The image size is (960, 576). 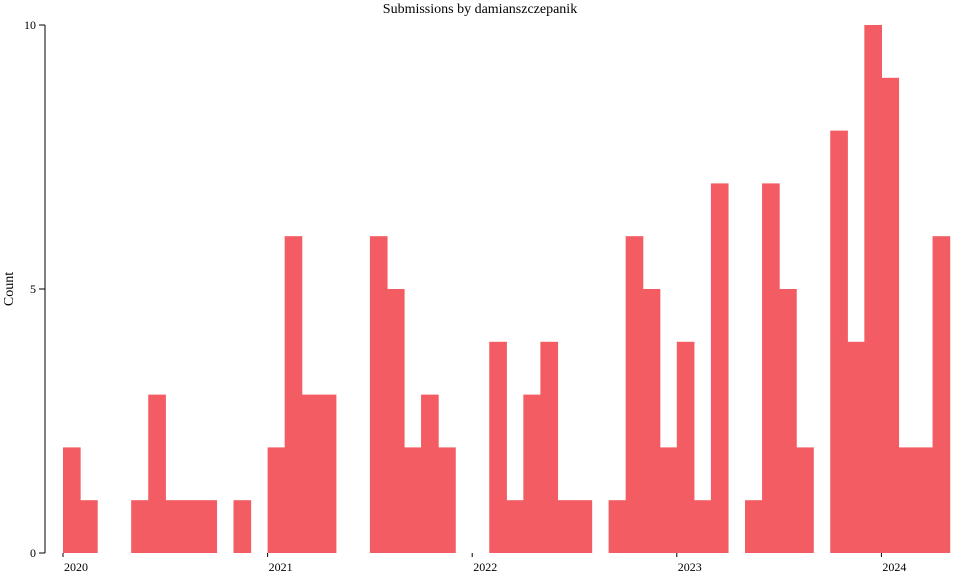 What do you see at coordinates (9, 289) in the screenshot?
I see `y-axis-label: Count` at bounding box center [9, 289].